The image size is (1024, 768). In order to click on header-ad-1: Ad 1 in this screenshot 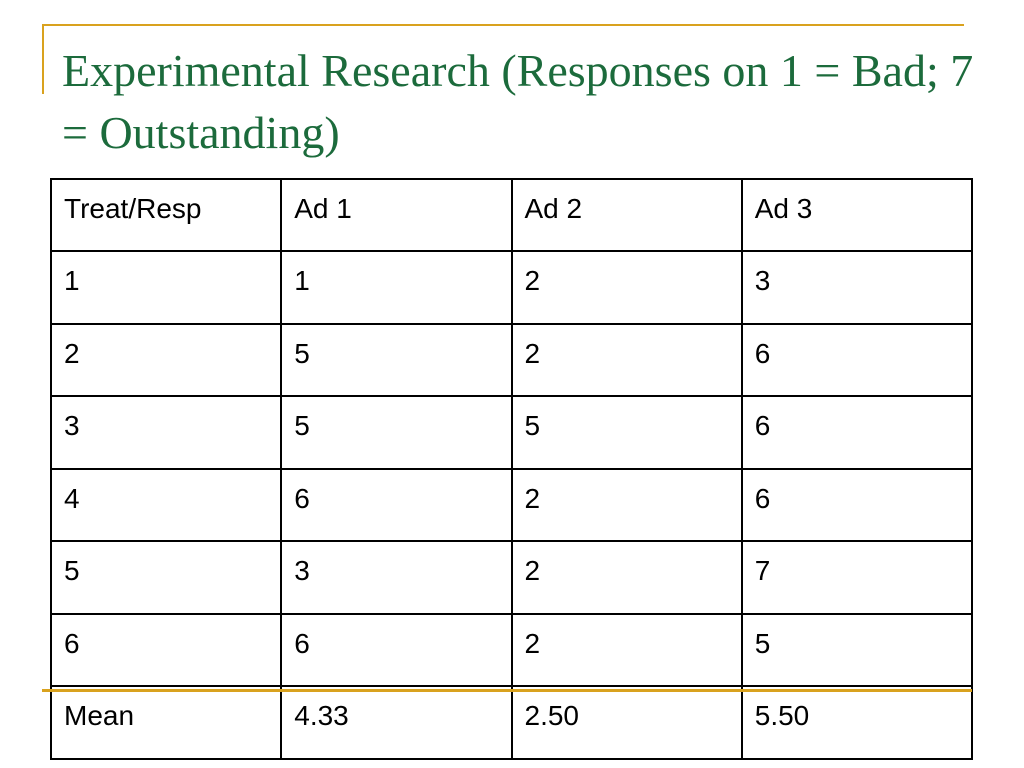, I will do `click(396, 215)`.